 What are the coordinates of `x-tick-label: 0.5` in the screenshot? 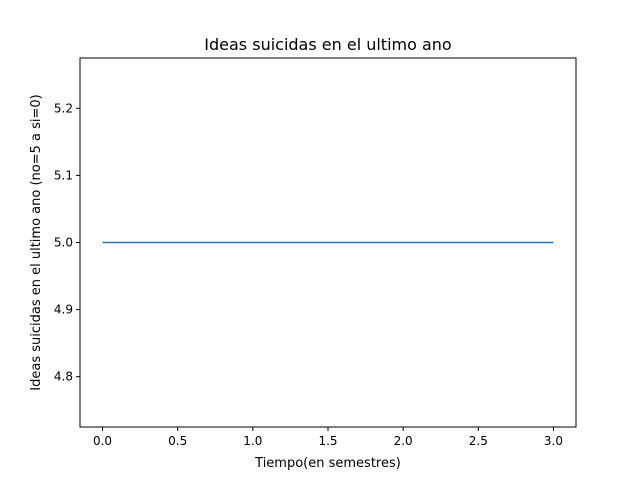 It's located at (177, 441).